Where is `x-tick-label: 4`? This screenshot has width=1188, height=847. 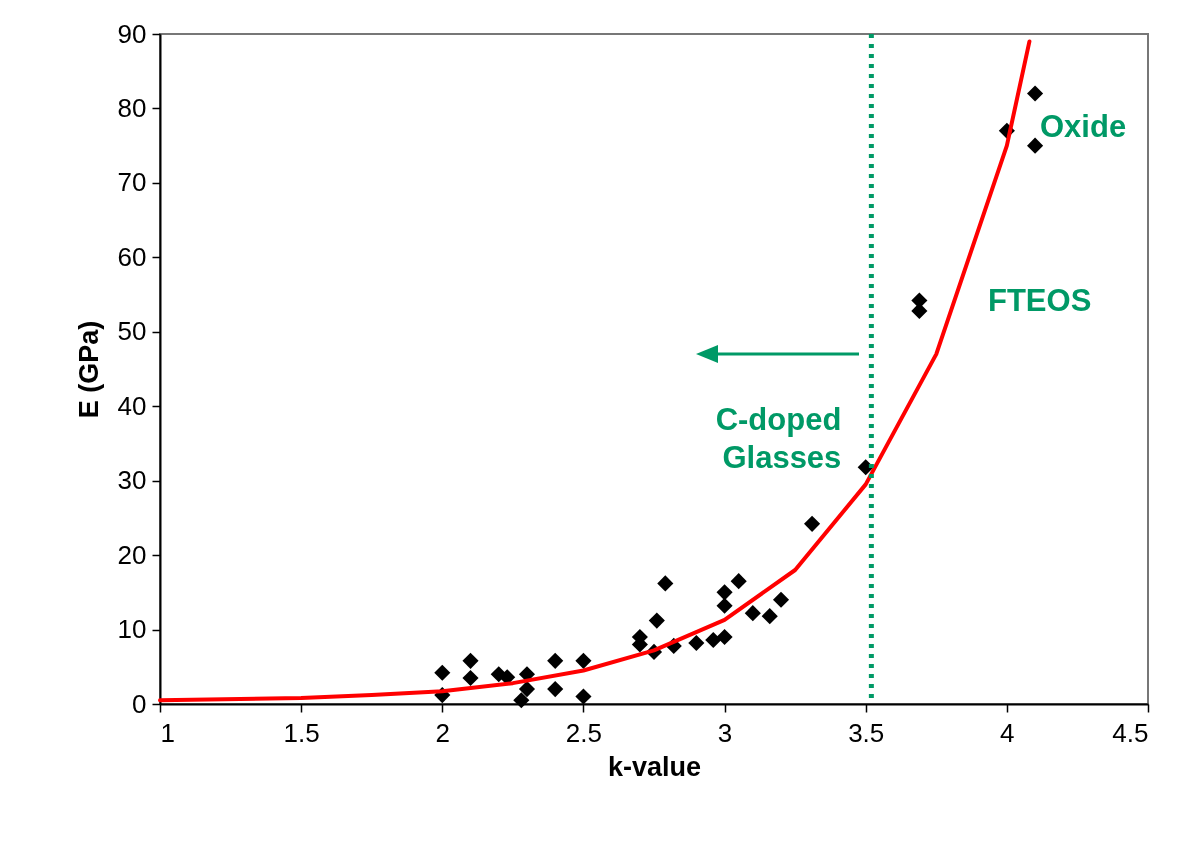 x-tick-label: 4 is located at coordinates (1007, 732).